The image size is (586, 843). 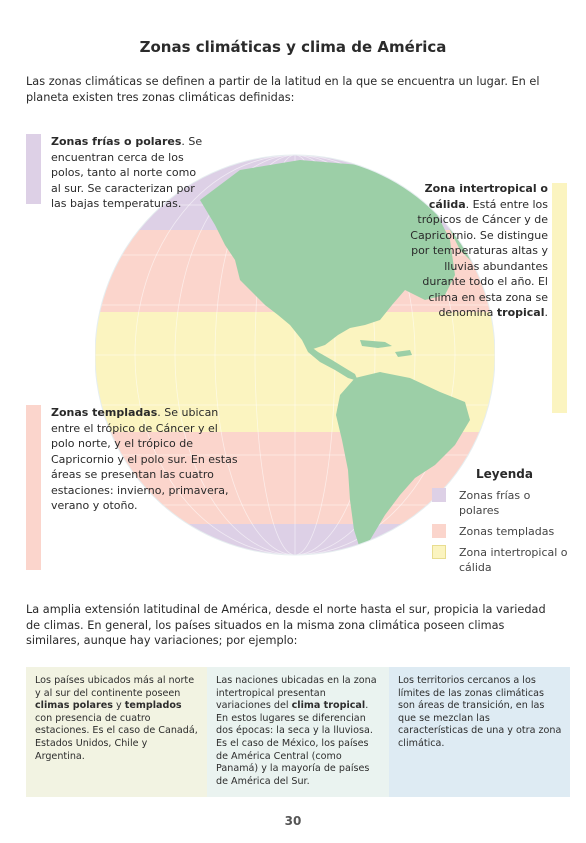 I want to click on page-title: Zonas climáticas y clima de América, so click(x=293, y=47).